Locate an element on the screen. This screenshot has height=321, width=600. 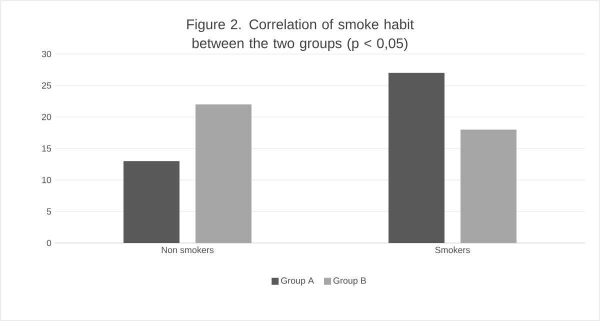
y-tick-label: 30 is located at coordinates (47, 54).